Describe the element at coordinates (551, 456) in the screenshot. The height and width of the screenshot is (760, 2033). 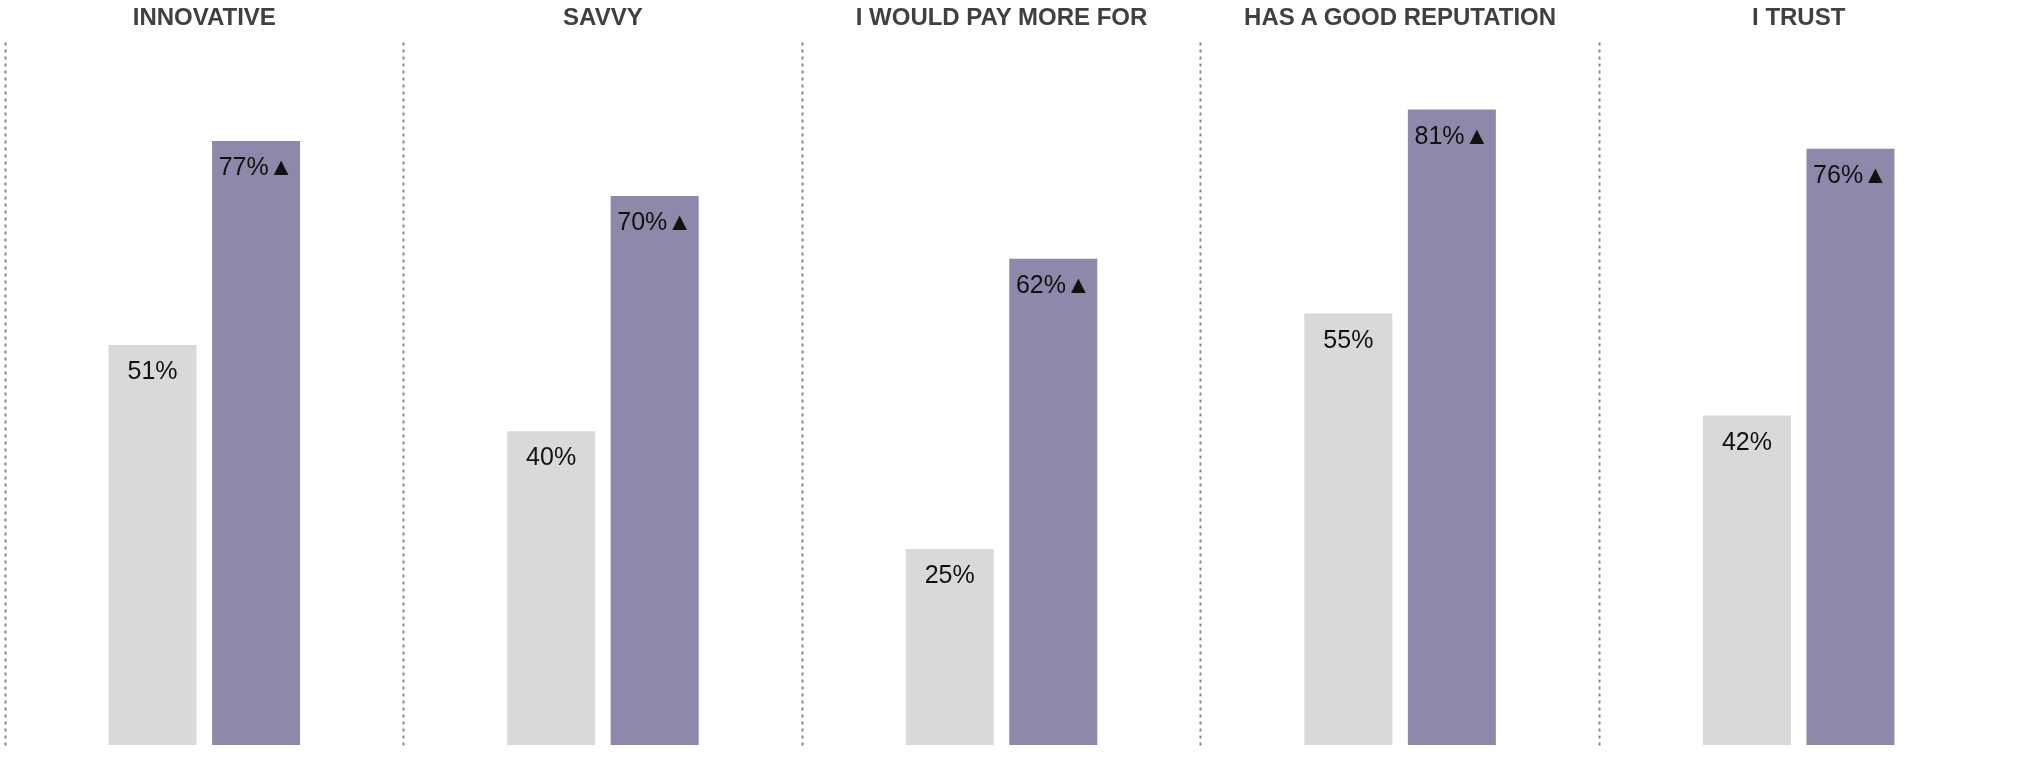
I see `data-label: 40%` at that location.